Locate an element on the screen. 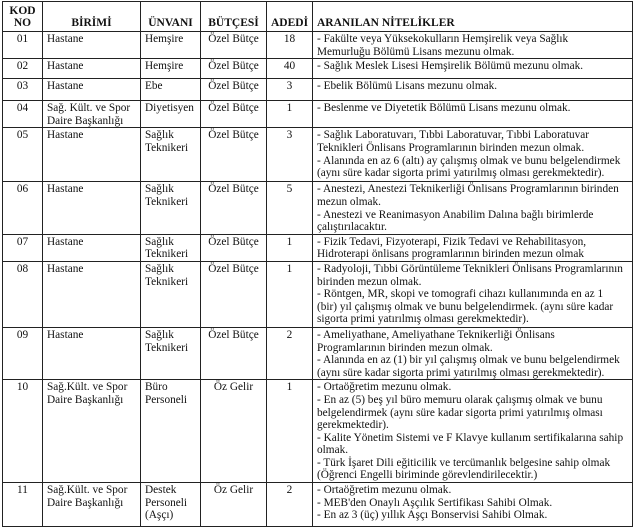 Image resolution: width=636 pixels, height=527 pixels. kod-no-cell: 05 is located at coordinates (22, 155).